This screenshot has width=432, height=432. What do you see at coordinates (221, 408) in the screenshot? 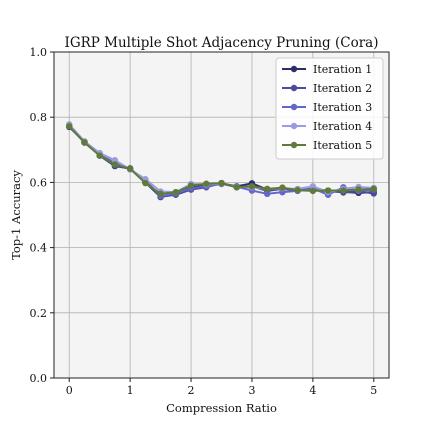
I see `x-axis-label: Compression Ratio` at bounding box center [221, 408].